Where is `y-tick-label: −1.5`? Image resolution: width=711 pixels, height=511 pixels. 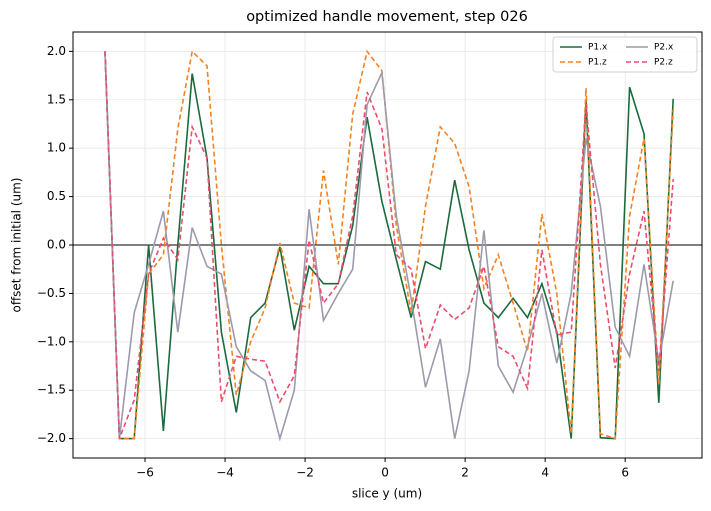 y-tick-label: −1.5 is located at coordinates (51, 390).